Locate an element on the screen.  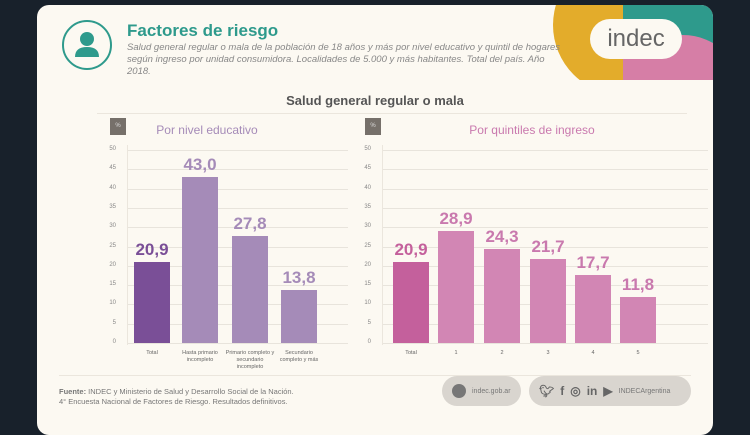
chart-main-title: Salud general regular o mala is located at coordinates (375, 100).